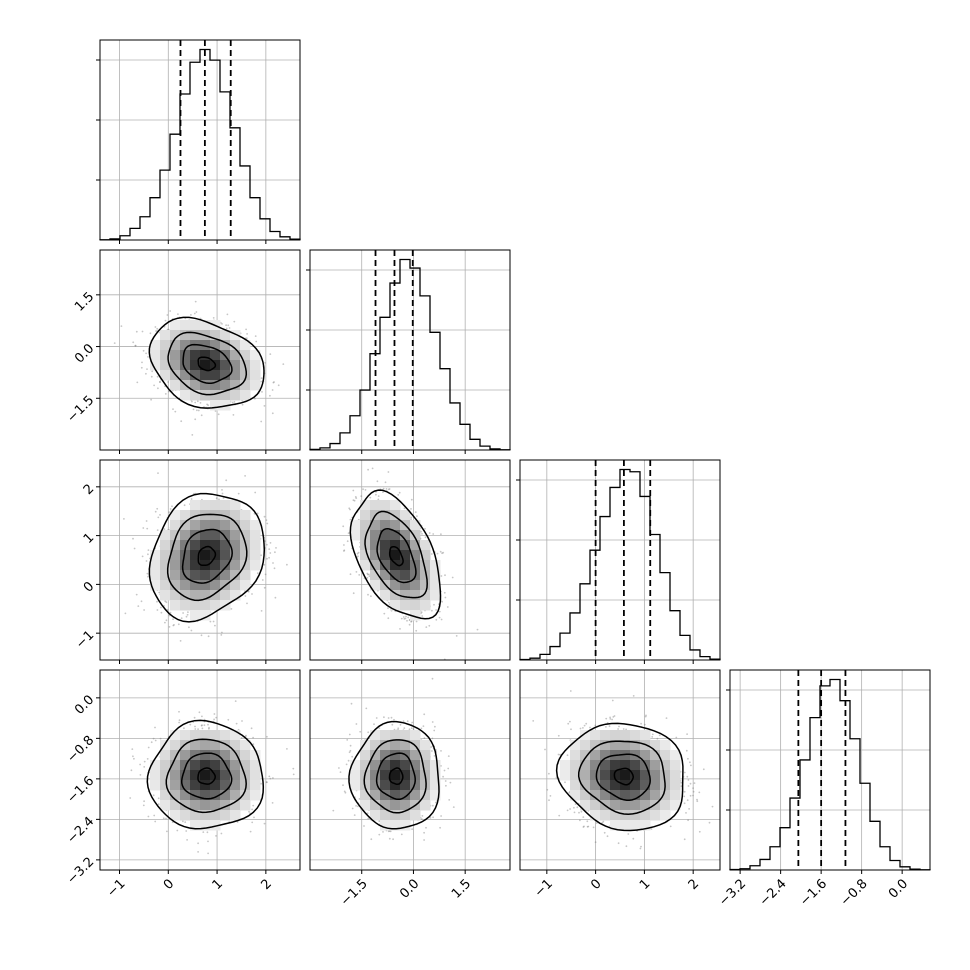  I want to click on y-tick-label: −1, so click(85, 640).